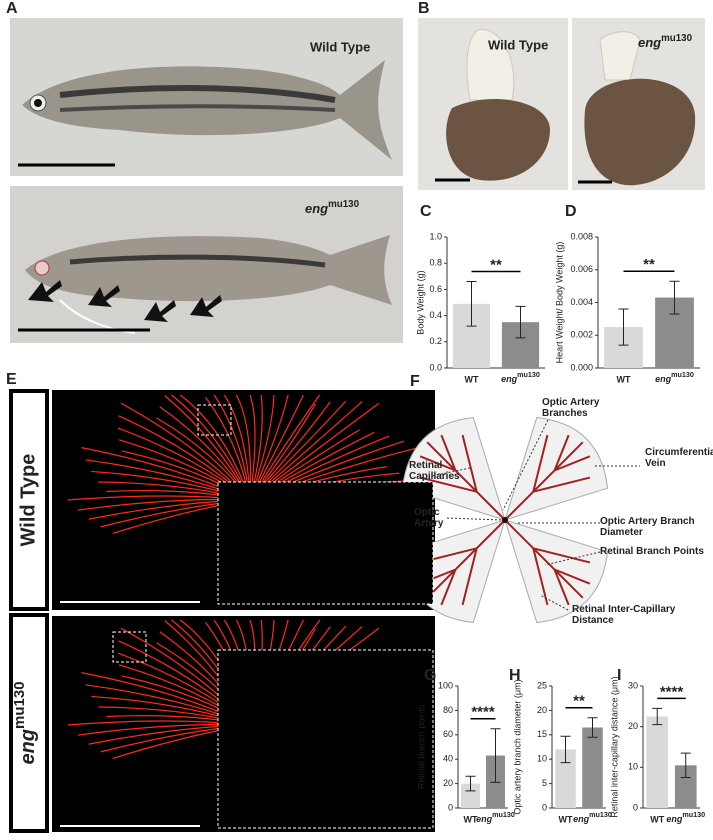 This screenshot has width=713, height=840. What do you see at coordinates (38, 103) in the screenshot?
I see `pupil` at bounding box center [38, 103].